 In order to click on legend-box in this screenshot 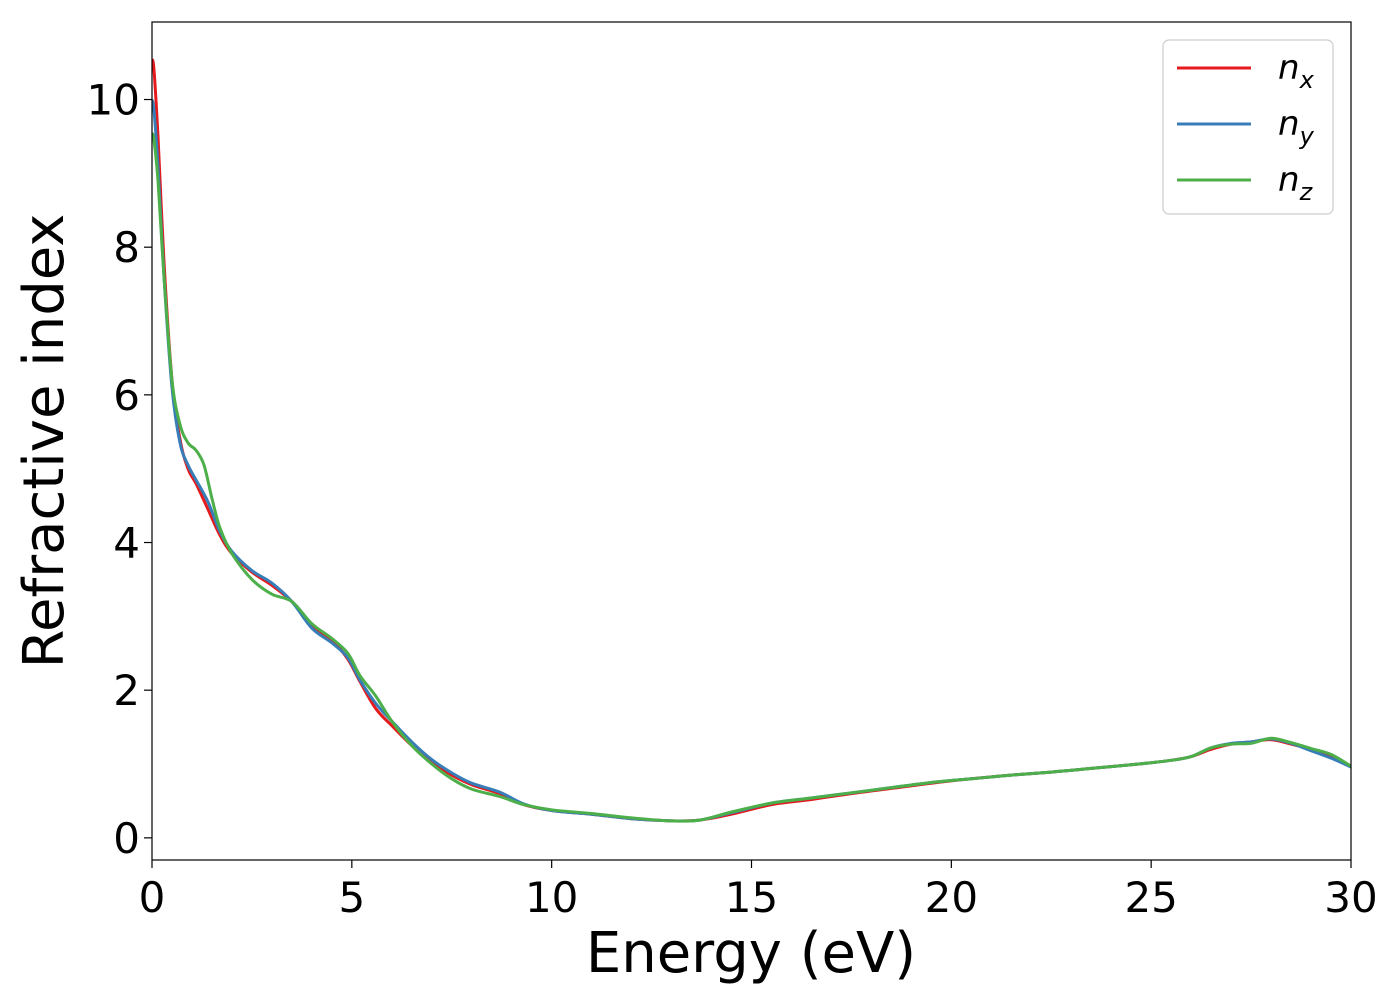, I will do `click(1248, 127)`.